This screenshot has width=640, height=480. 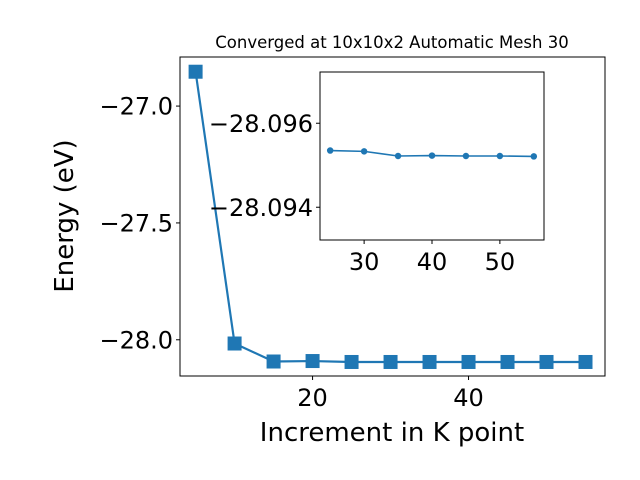 I want to click on main-y-tick-label: −28.0, so click(x=136, y=340).